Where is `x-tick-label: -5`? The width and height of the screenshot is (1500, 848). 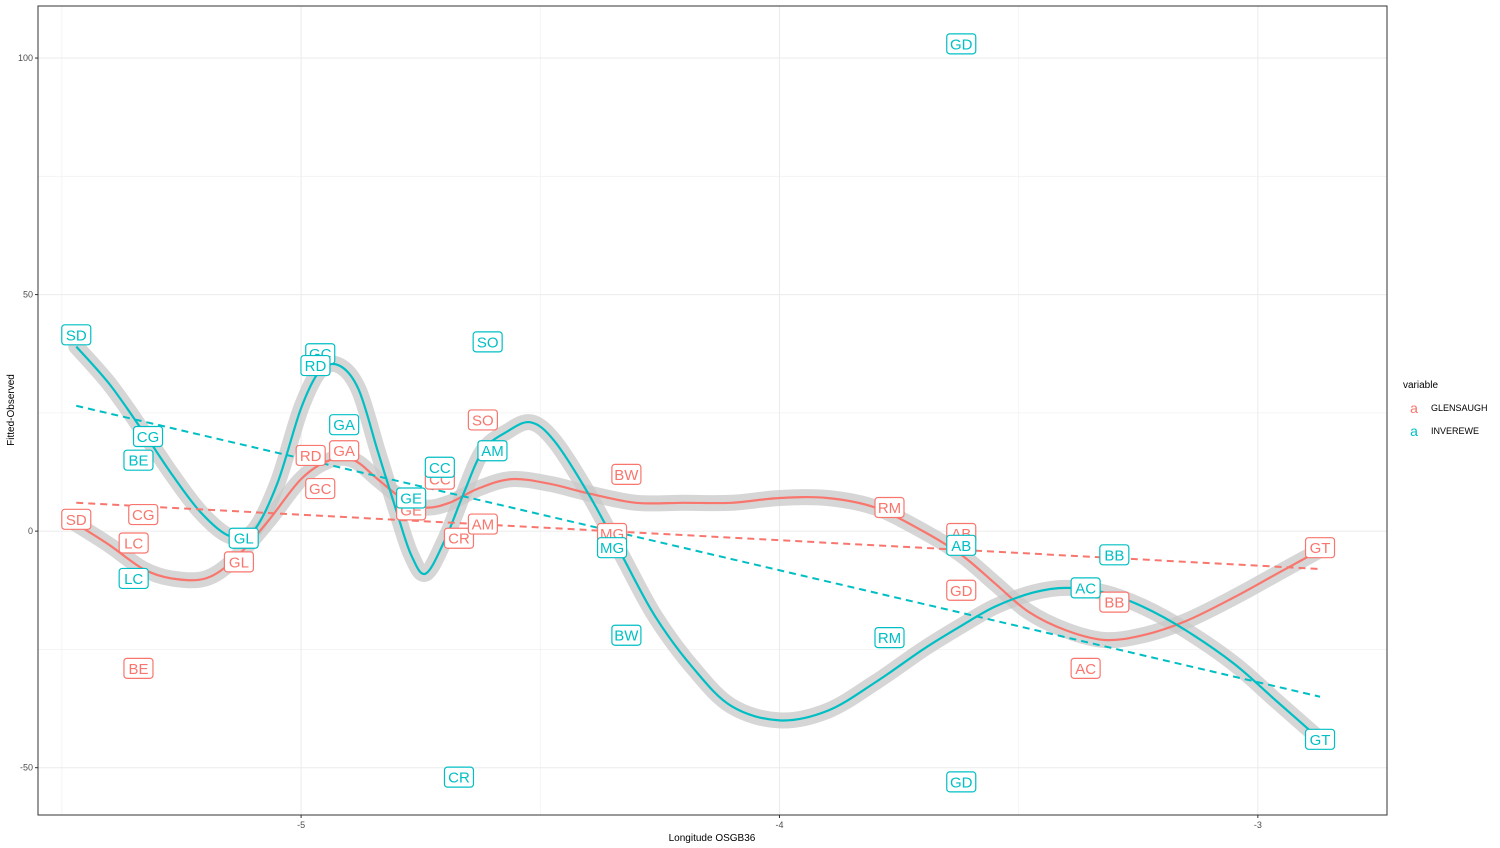
x-tick-label: -5 is located at coordinates (301, 825).